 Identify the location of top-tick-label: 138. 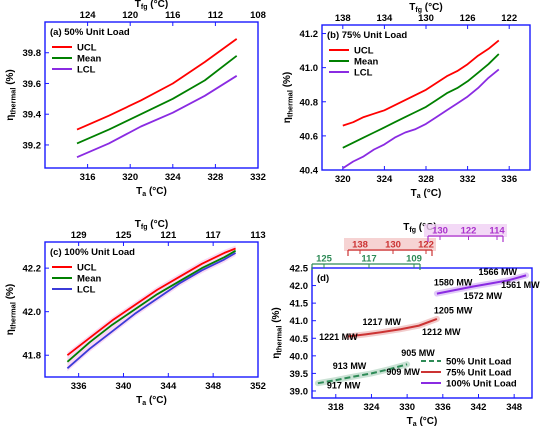
(360, 245).